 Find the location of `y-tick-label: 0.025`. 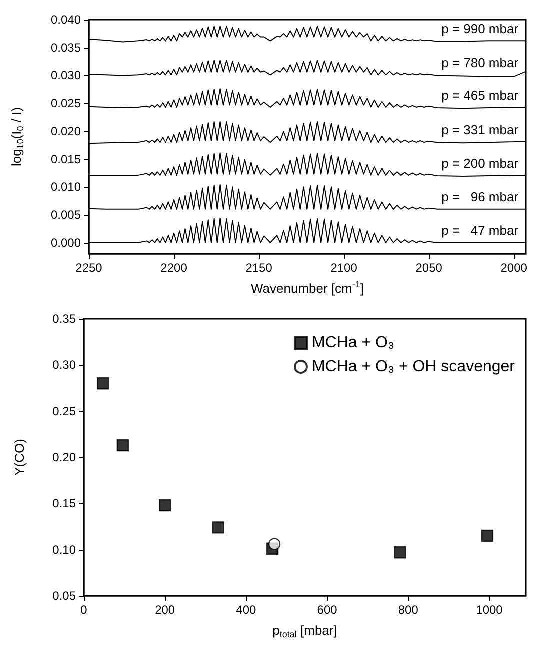

y-tick-label: 0.025 is located at coordinates (66, 103).